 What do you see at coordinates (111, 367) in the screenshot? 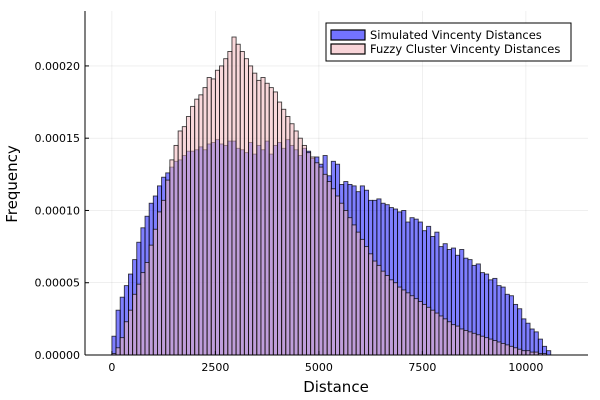
I see `x-tick-label: 0` at bounding box center [111, 367].